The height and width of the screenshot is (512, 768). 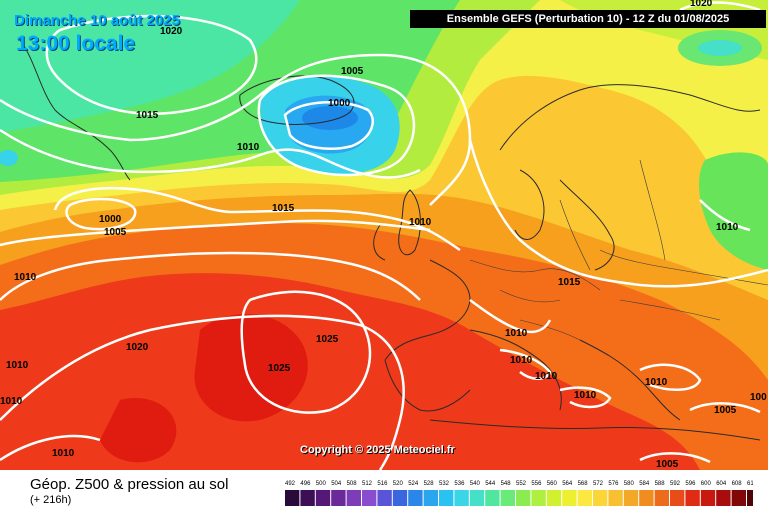 I want to click on legend-tick-label: 608, so click(x=737, y=484).